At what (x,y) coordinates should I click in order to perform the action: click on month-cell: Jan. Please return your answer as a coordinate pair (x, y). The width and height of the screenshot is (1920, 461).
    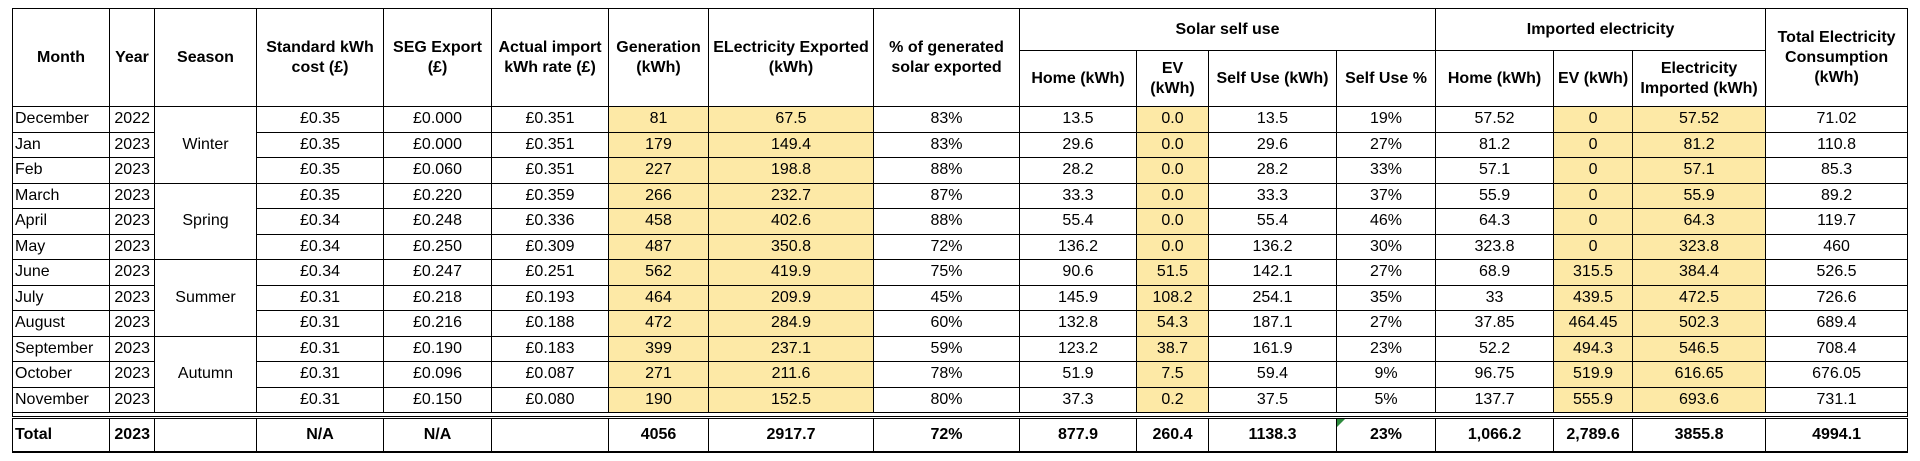
    Looking at the image, I should click on (61, 144).